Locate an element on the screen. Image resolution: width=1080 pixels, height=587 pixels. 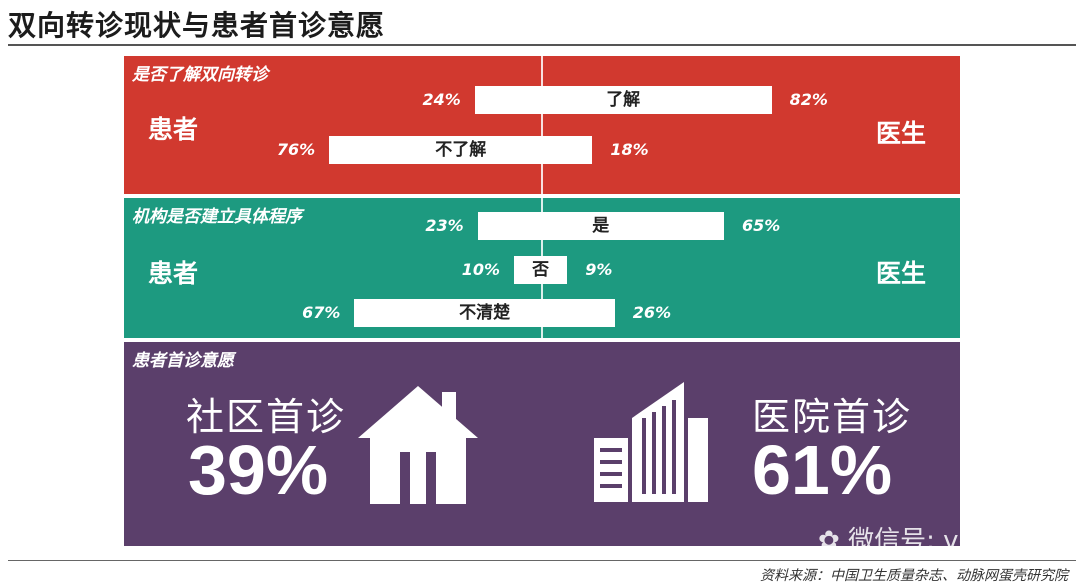
procedure-patient-label: 患者 is located at coordinates (173, 273).